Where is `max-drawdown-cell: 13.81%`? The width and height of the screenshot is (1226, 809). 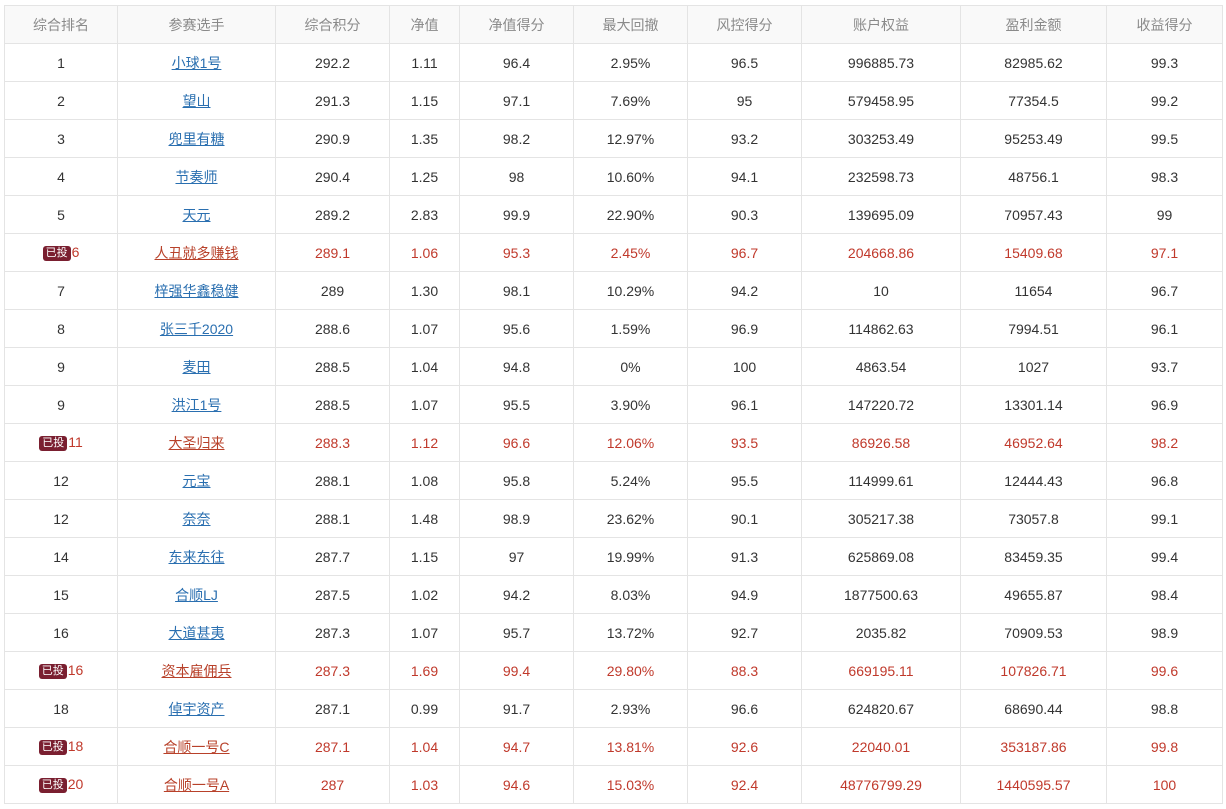 max-drawdown-cell: 13.81% is located at coordinates (630, 746).